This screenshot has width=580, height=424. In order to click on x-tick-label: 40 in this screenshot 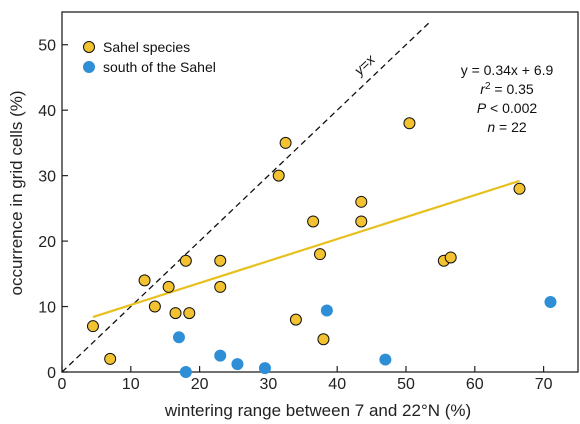, I will do `click(337, 384)`.